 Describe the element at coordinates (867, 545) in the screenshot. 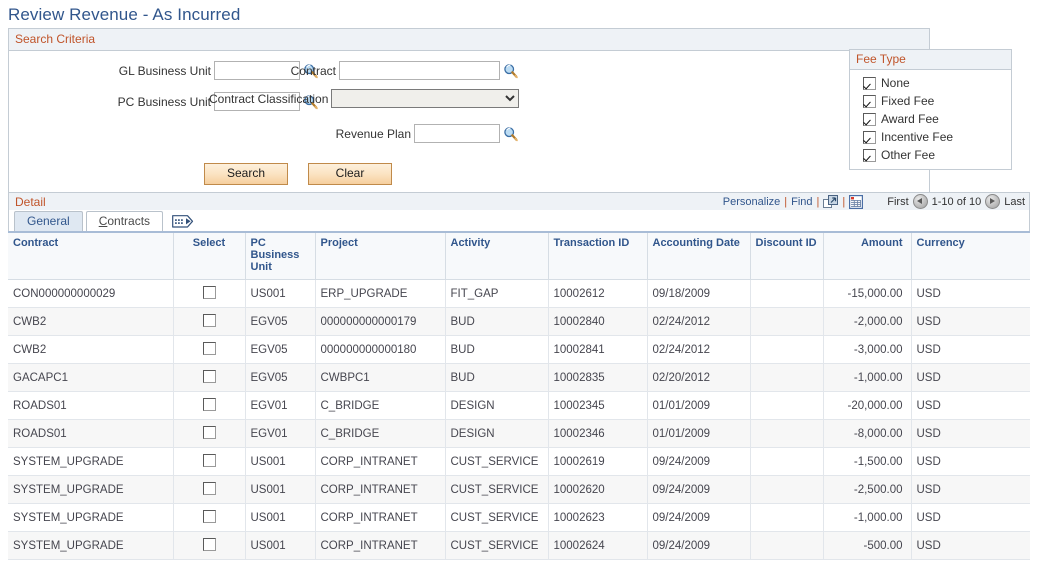

I see `cell-amount: -500.00` at that location.